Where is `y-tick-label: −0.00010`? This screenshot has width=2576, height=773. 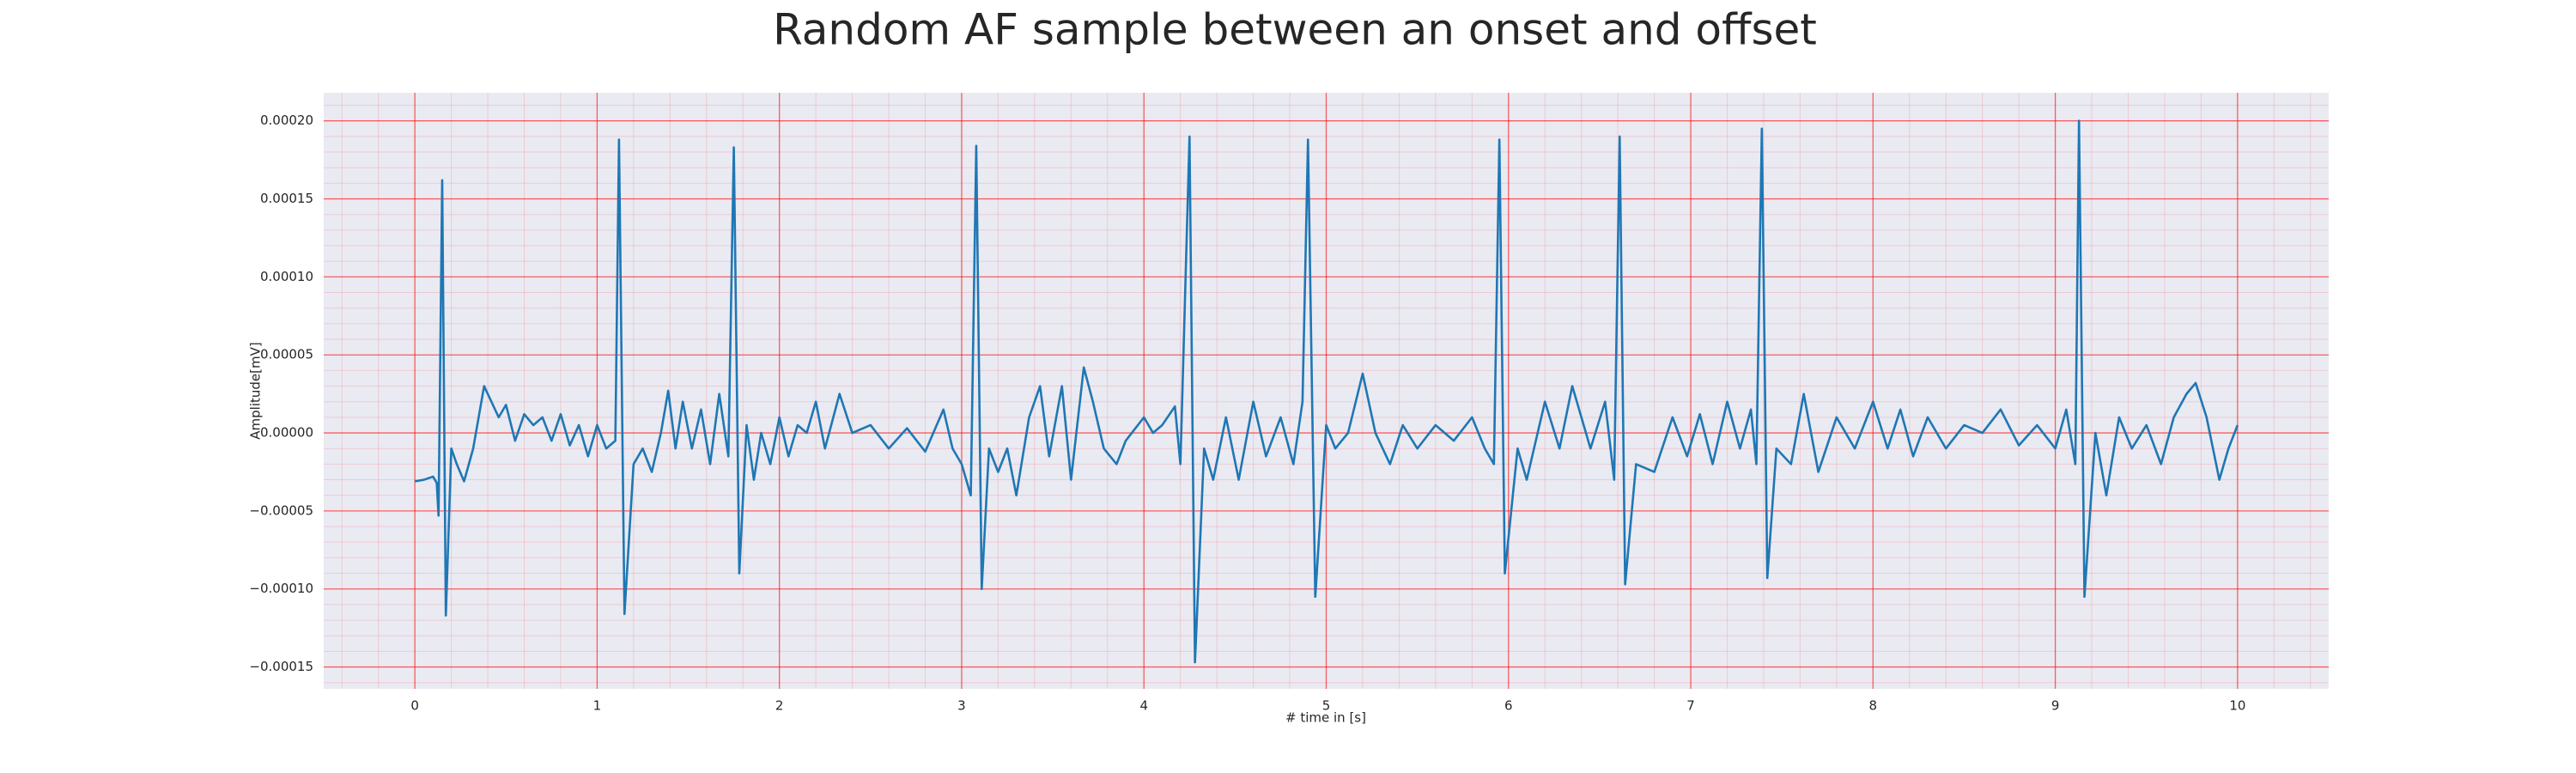
y-tick-label: −0.00010 is located at coordinates (281, 588).